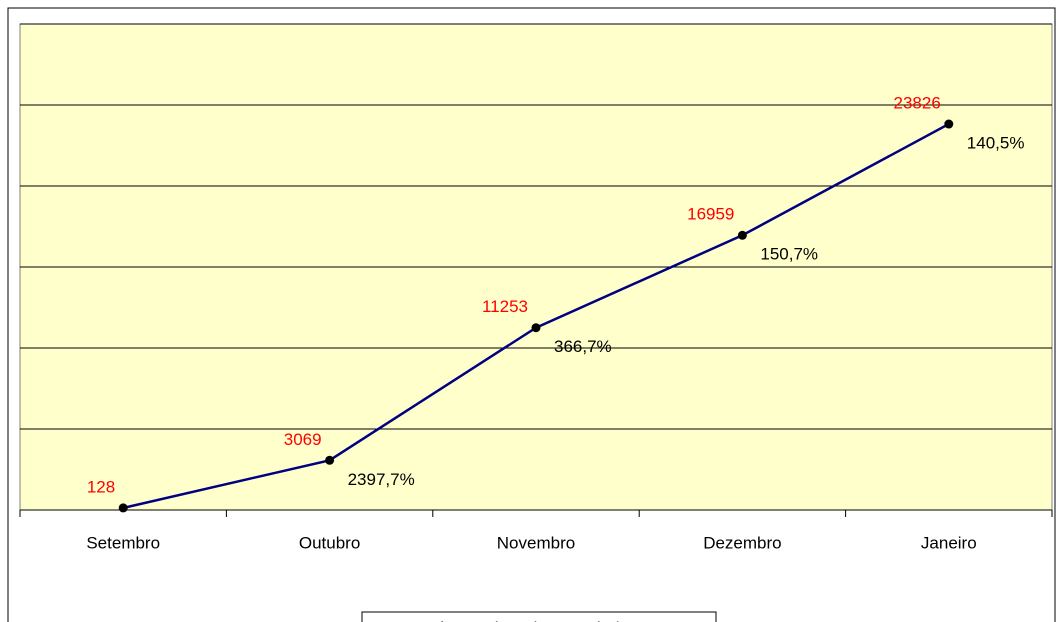 Image resolution: width=1056 pixels, height=622 pixels. I want to click on x-tick-label: Dezembro, so click(742, 542).